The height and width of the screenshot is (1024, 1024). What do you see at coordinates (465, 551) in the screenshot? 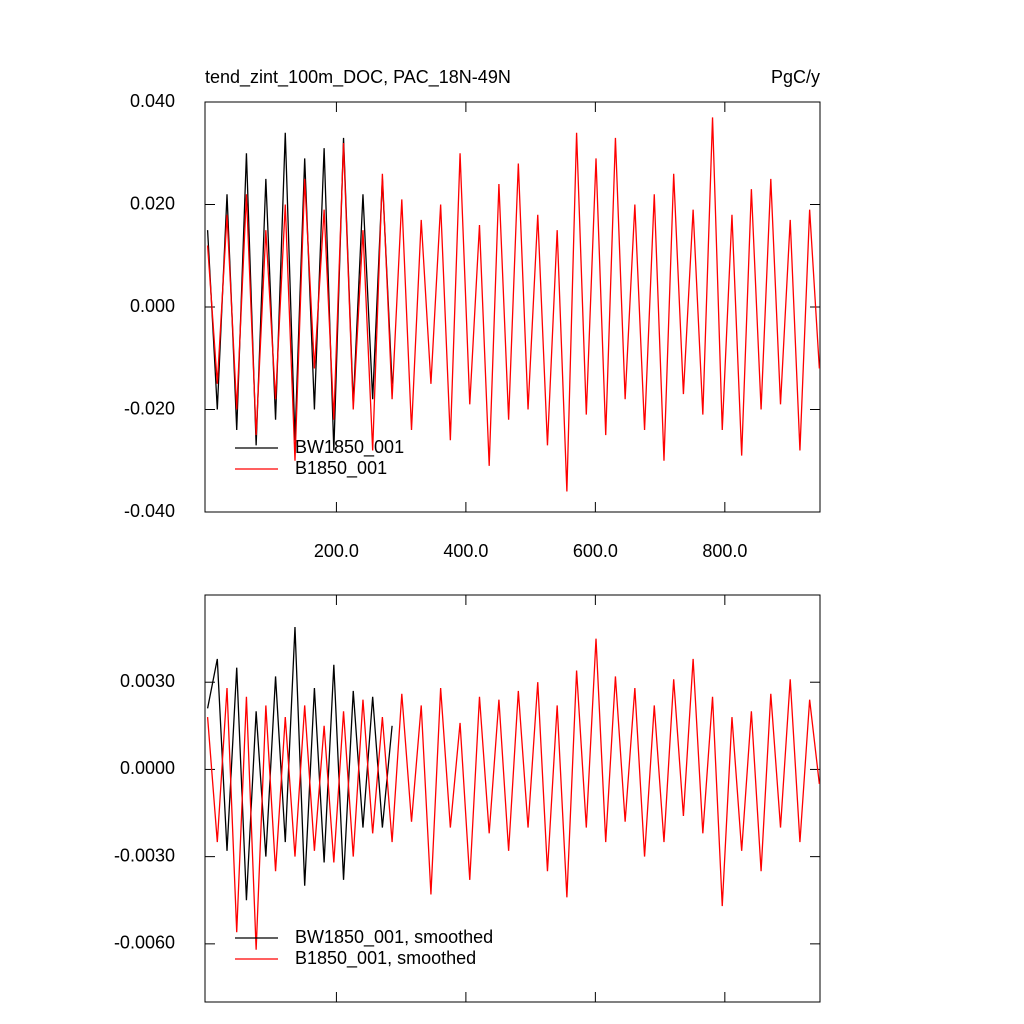
I see `x-tick-label: 400.0` at bounding box center [465, 551].